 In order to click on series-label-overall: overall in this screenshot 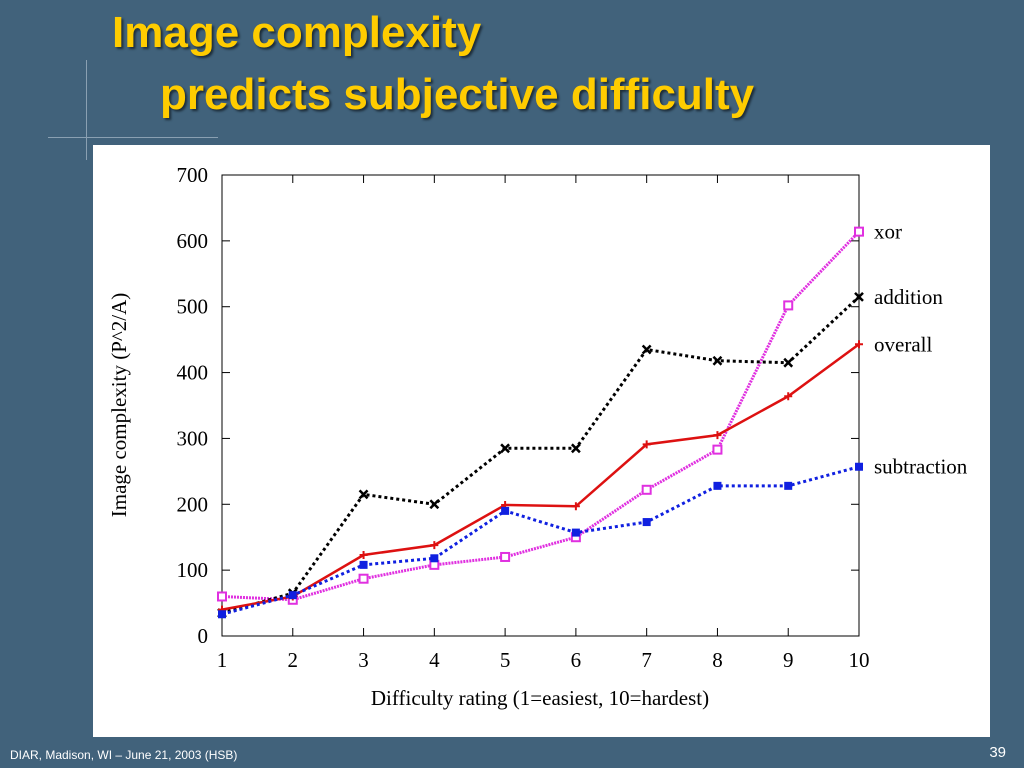, I will do `click(903, 344)`.